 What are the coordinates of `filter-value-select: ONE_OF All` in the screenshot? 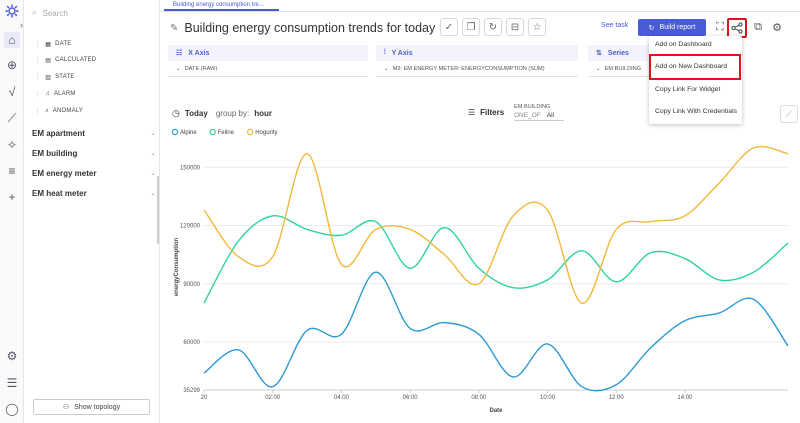 It's located at (539, 116).